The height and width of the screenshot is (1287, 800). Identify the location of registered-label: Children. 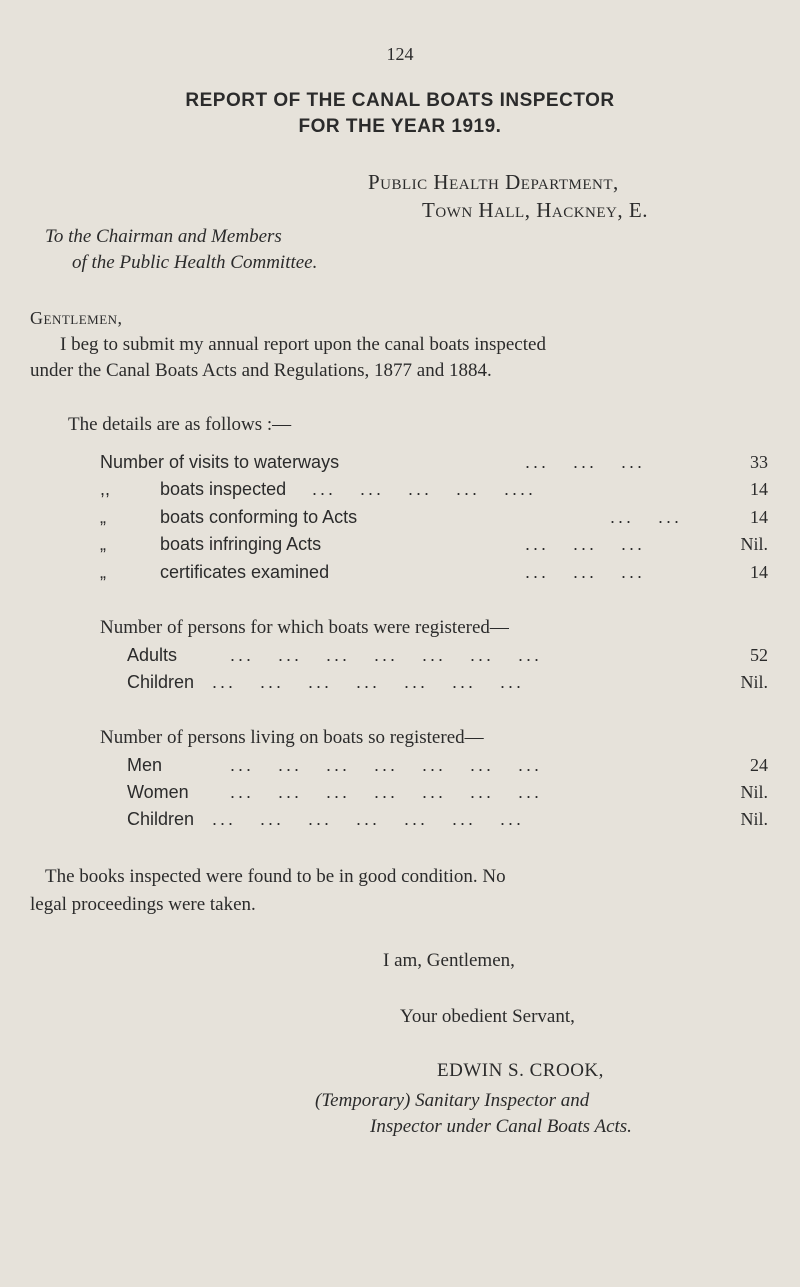
(161, 682).